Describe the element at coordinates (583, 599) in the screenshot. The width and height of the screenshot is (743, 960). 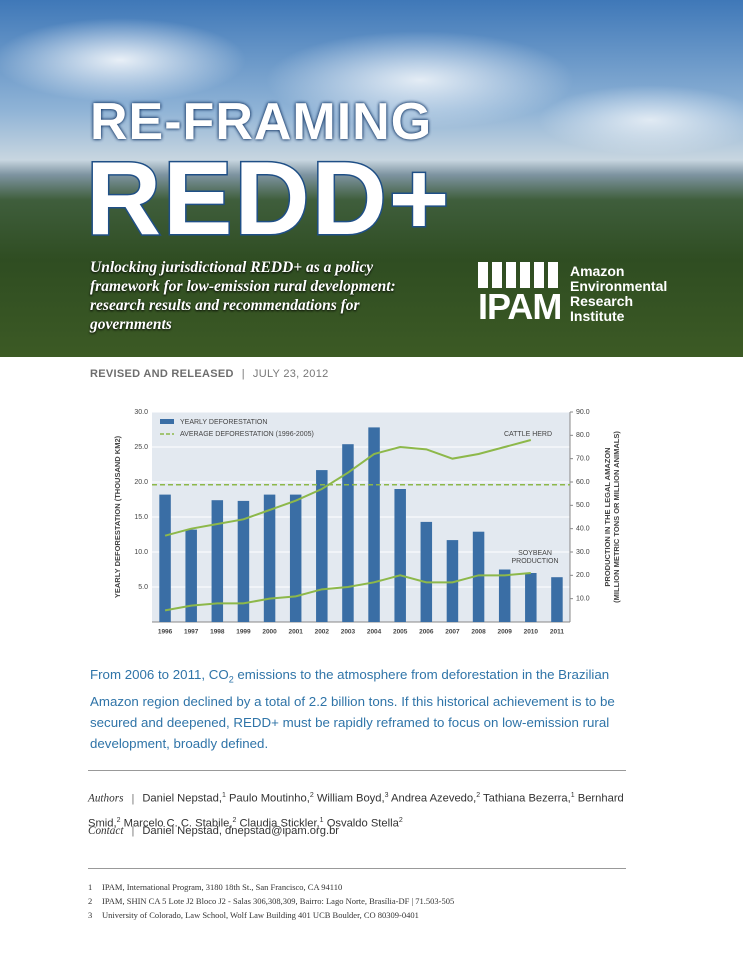
I see `y2-tick-label: 10.0` at that location.